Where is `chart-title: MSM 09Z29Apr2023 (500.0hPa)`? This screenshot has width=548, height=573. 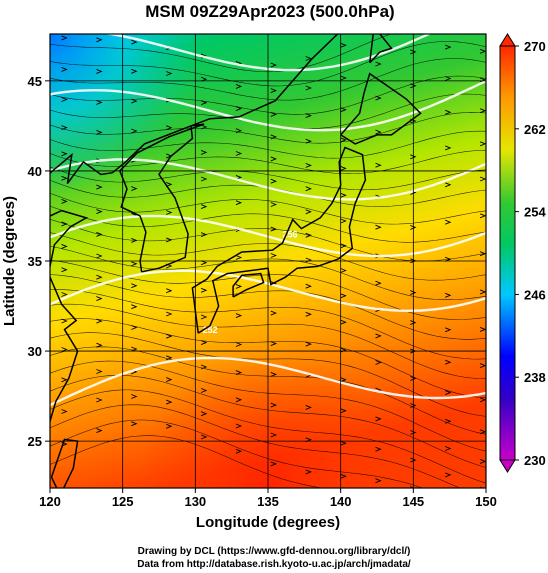 chart-title: MSM 09Z29Apr2023 (500.0hPa) is located at coordinates (269, 11).